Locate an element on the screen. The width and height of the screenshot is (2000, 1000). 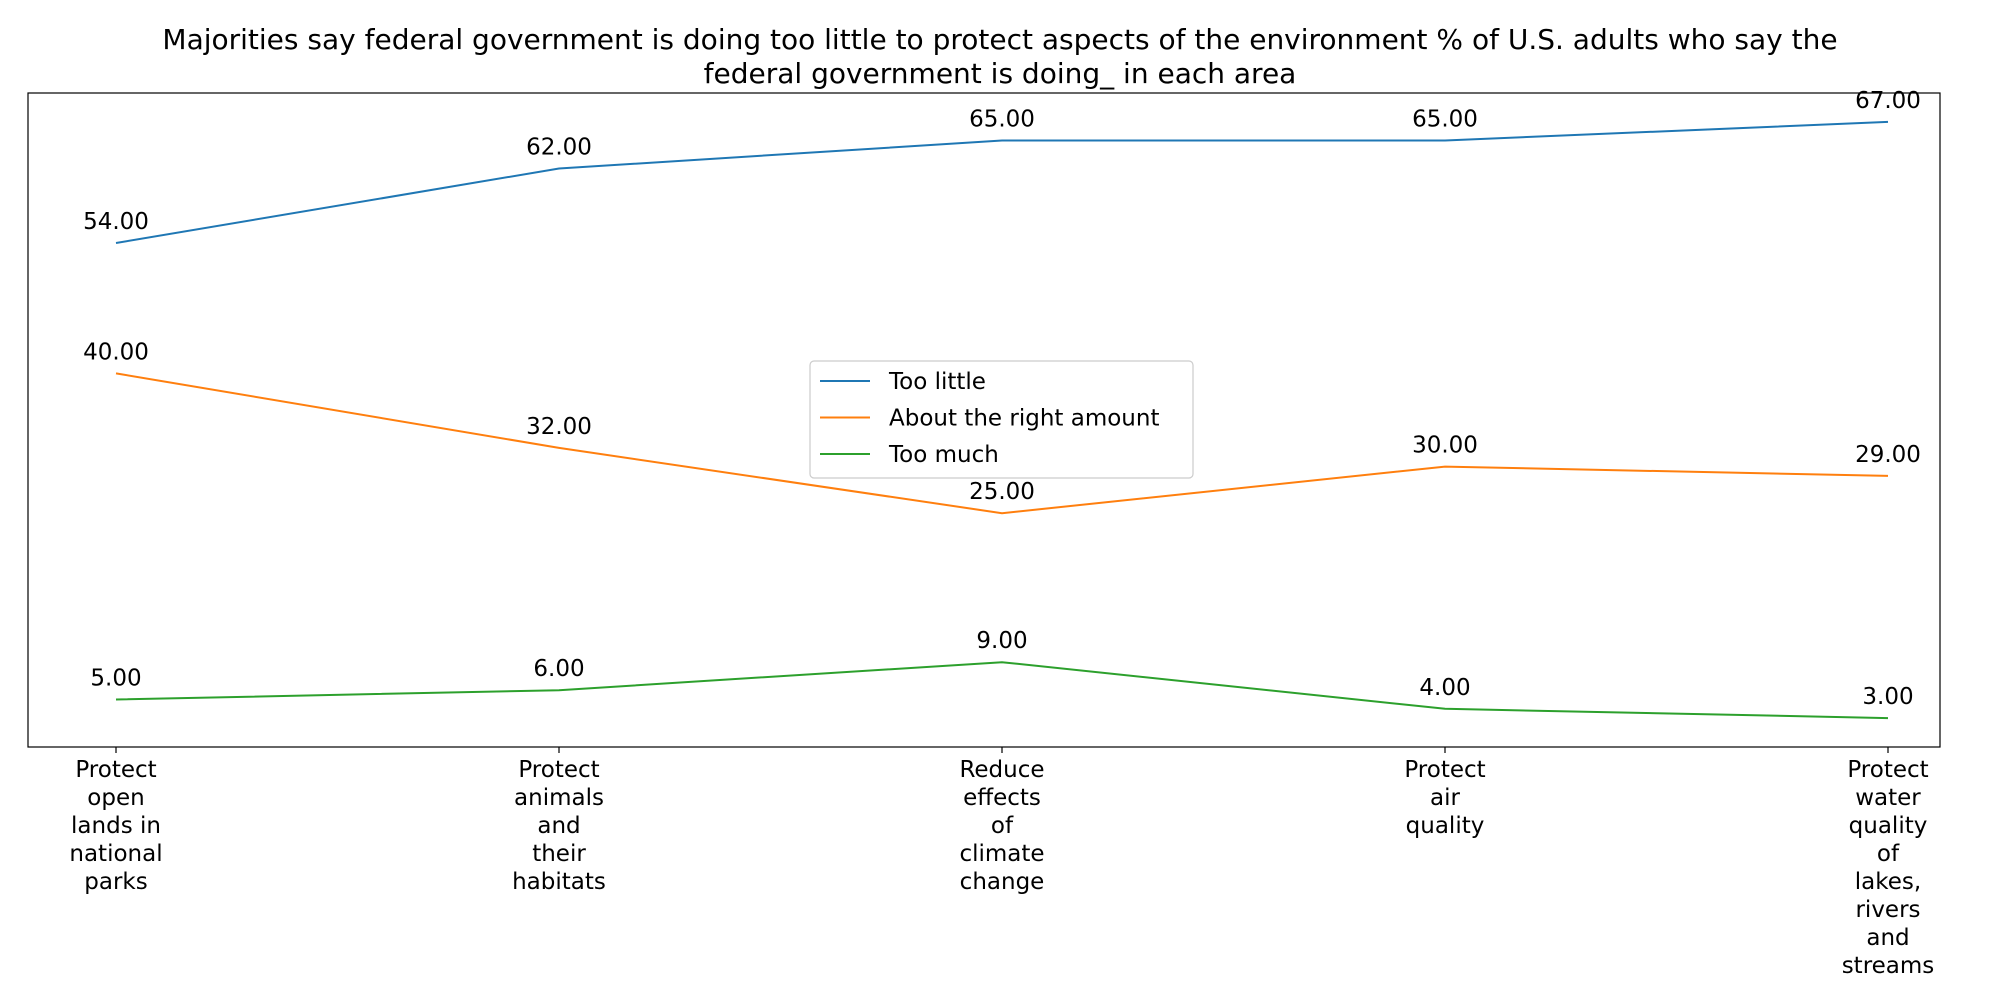
x-tick-label: Reduce effects of climate change is located at coordinates (1001, 826).